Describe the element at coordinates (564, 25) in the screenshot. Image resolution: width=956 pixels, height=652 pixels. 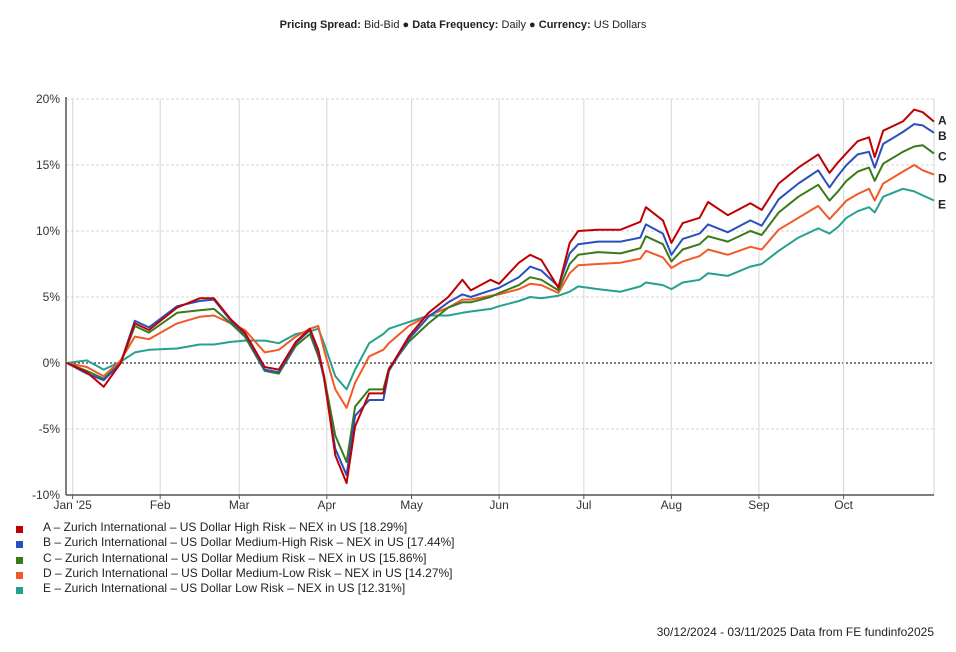
I see `currency-label: Currency:` at that location.